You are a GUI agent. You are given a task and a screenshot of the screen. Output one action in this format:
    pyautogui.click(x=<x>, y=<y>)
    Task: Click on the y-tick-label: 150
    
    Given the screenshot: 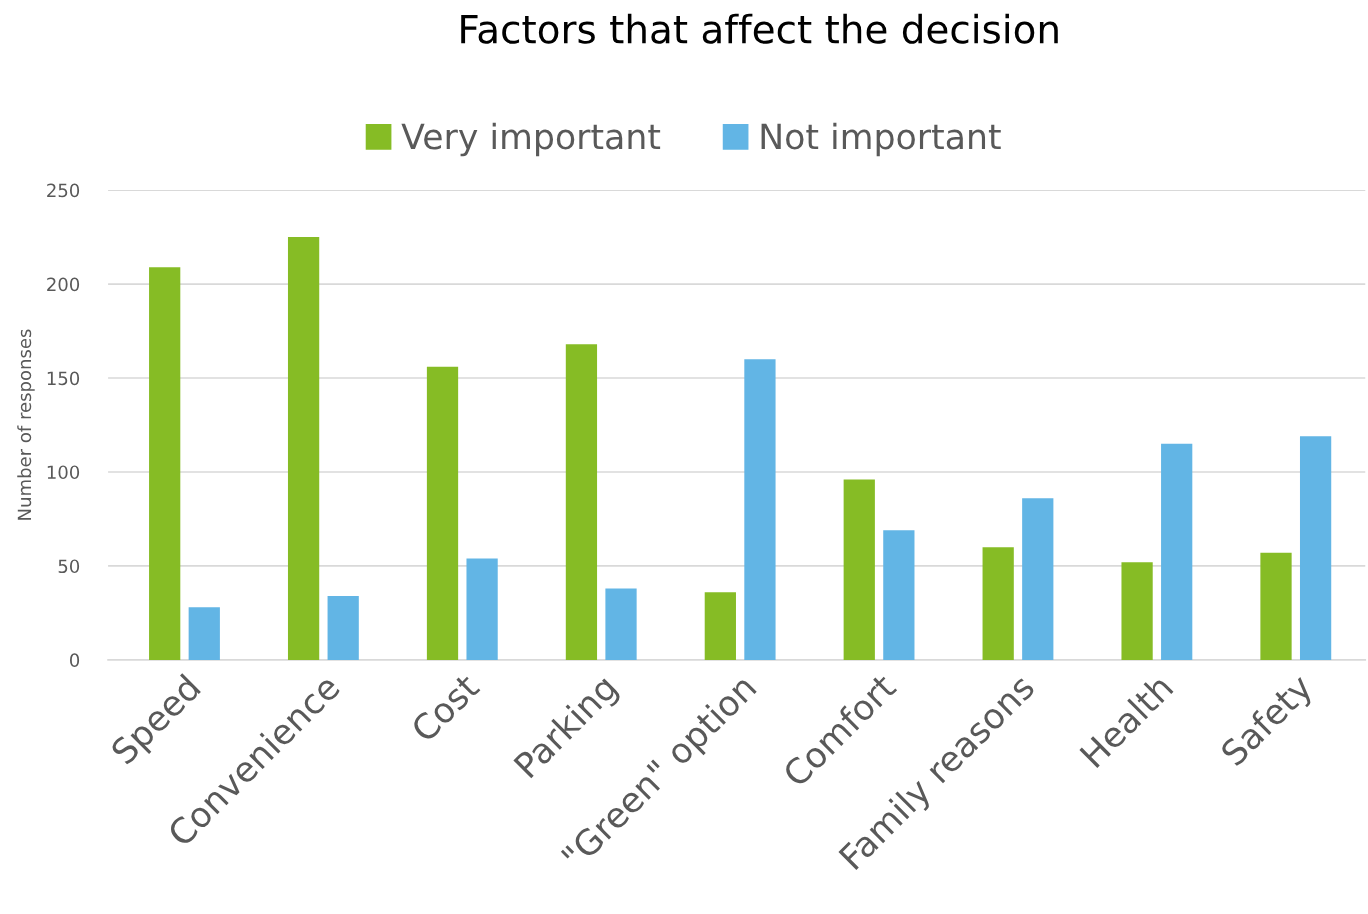 What is the action you would take?
    pyautogui.click(x=63, y=378)
    